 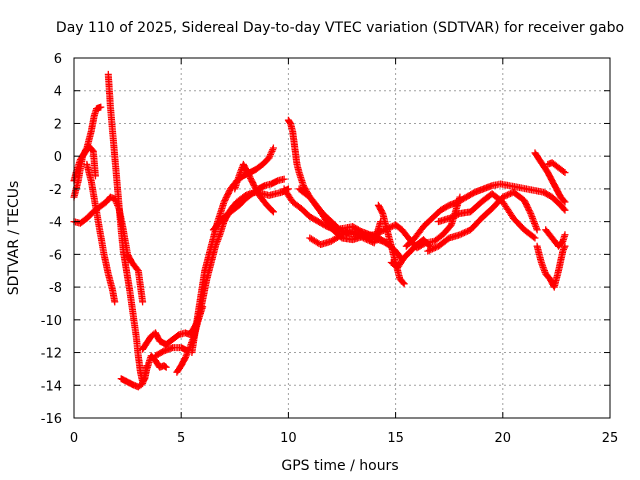 I want to click on y-tick-labels: -16 -14 -12 -10 -8 -6 -4 -2 0 2 4 6, so click(x=51, y=239).